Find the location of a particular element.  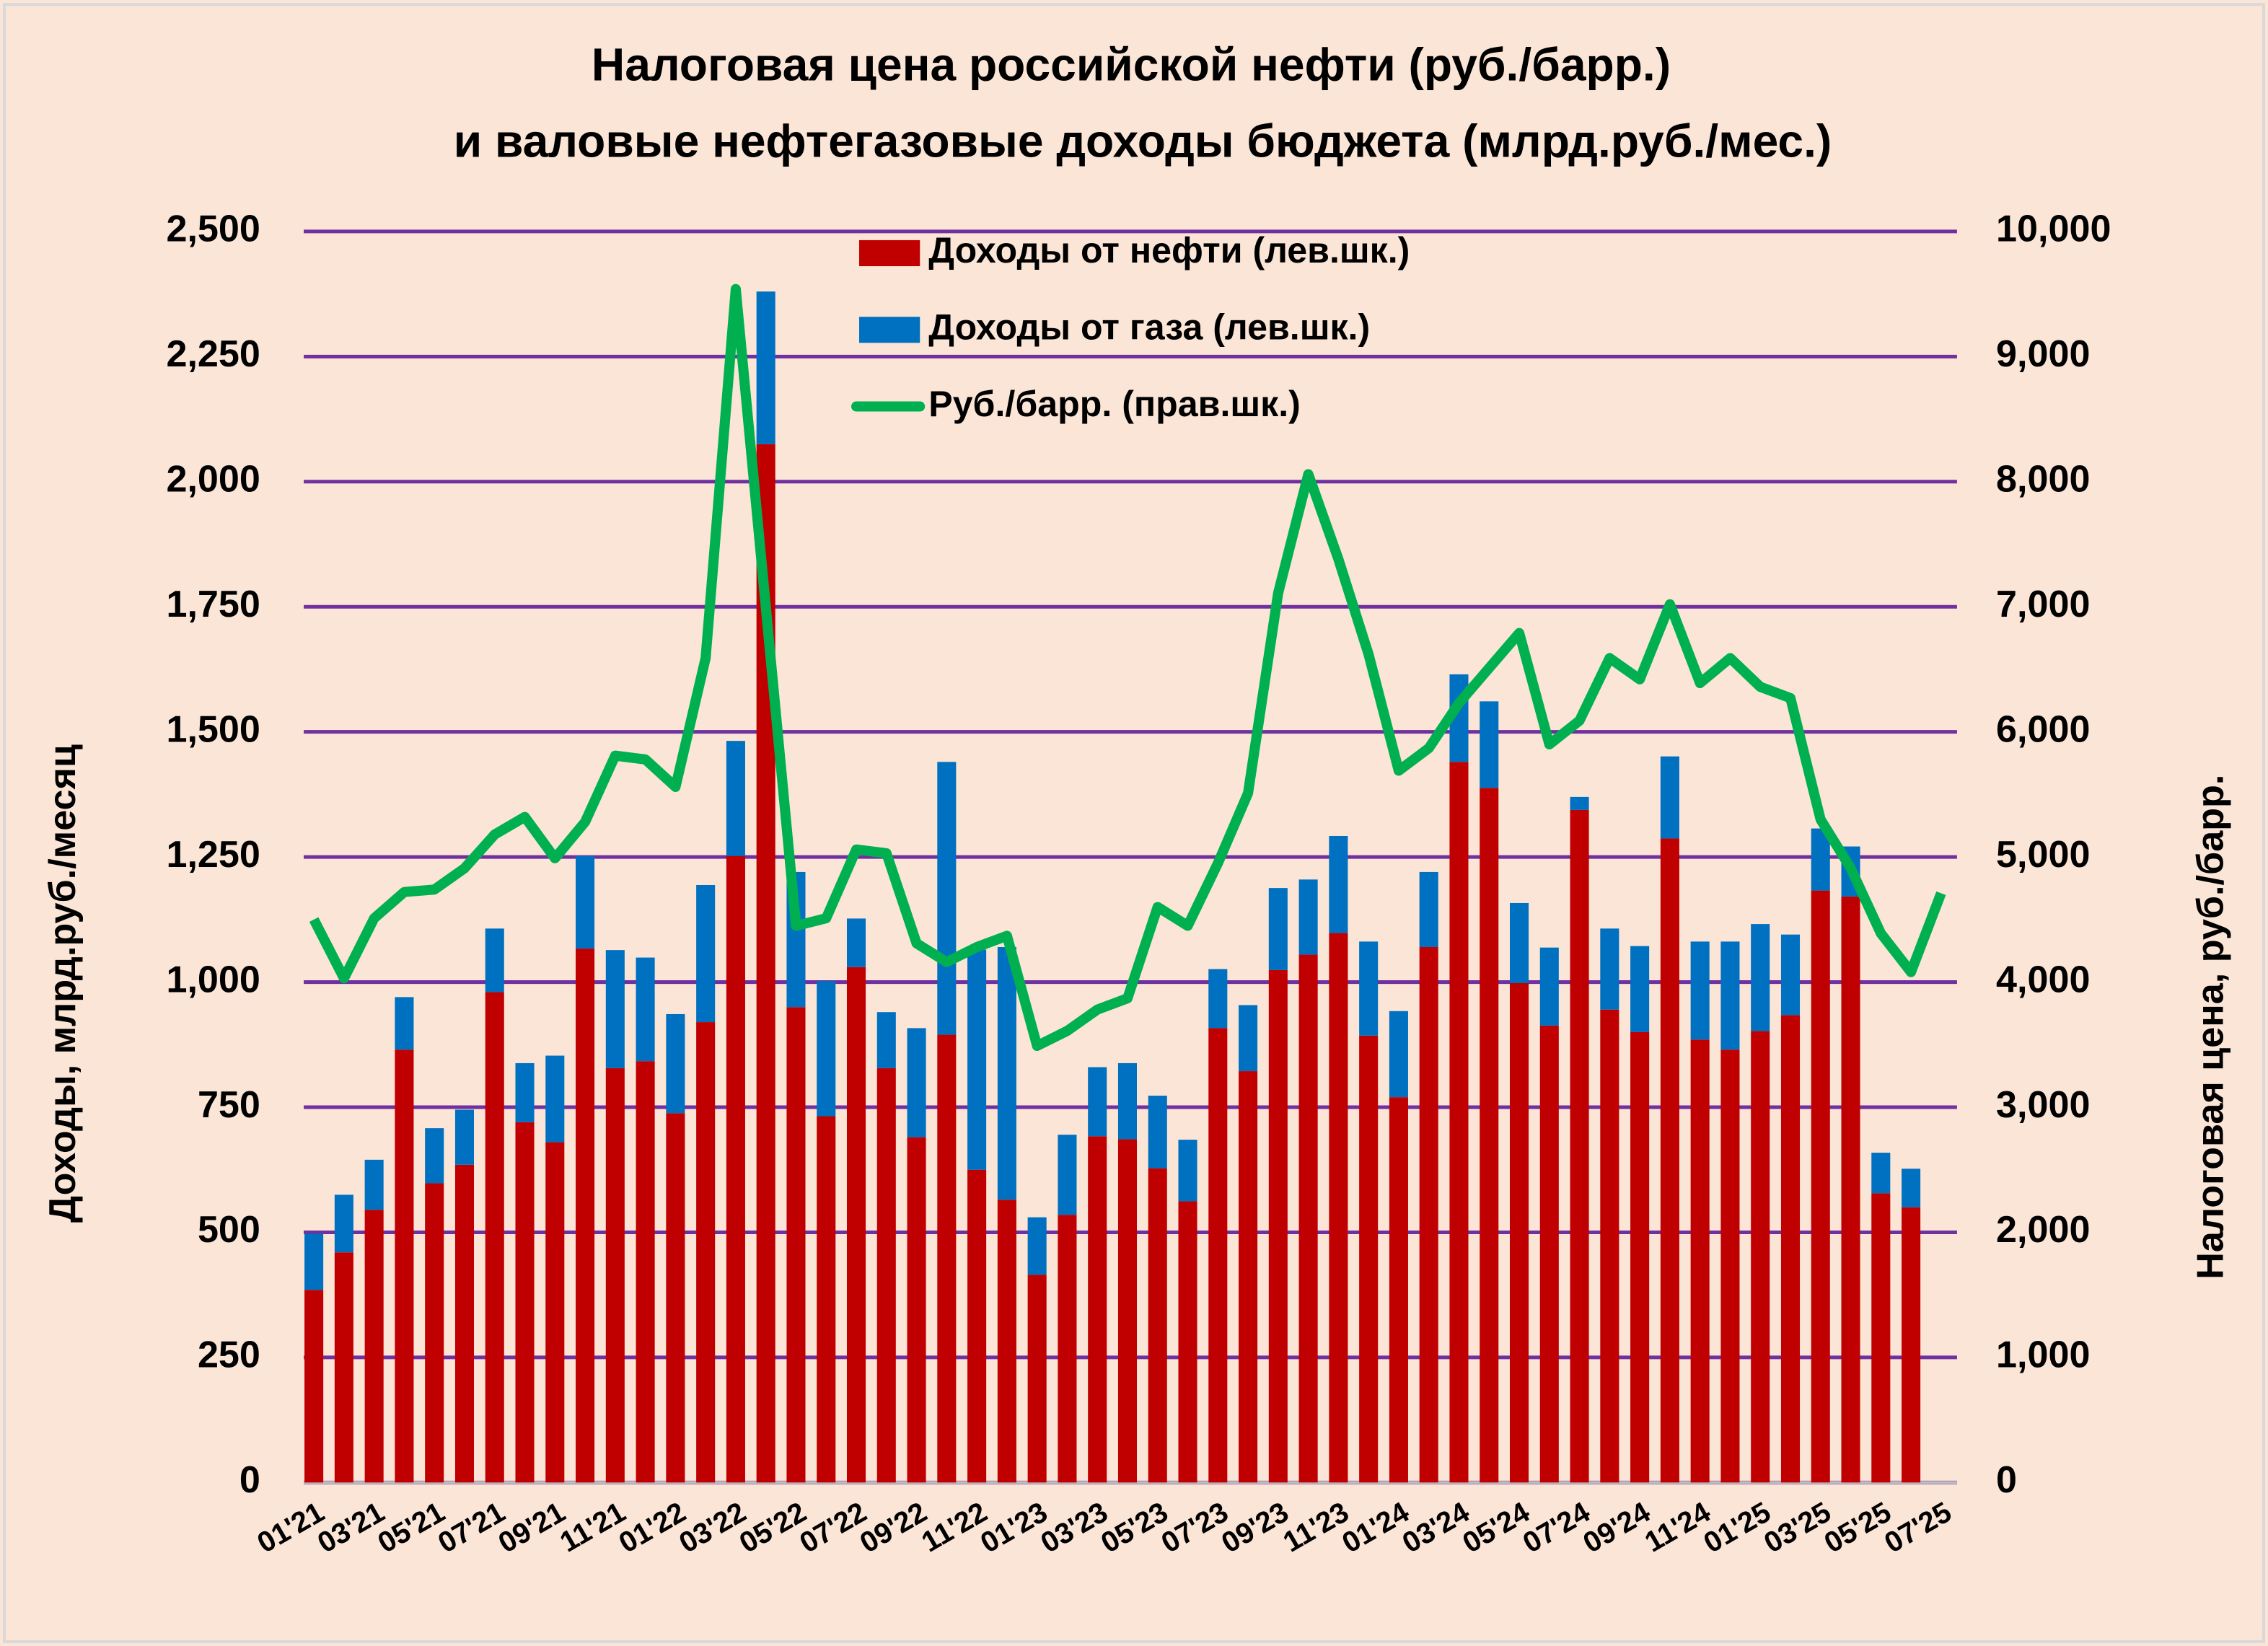

y-tick-label: 1,750 is located at coordinates (213, 604).